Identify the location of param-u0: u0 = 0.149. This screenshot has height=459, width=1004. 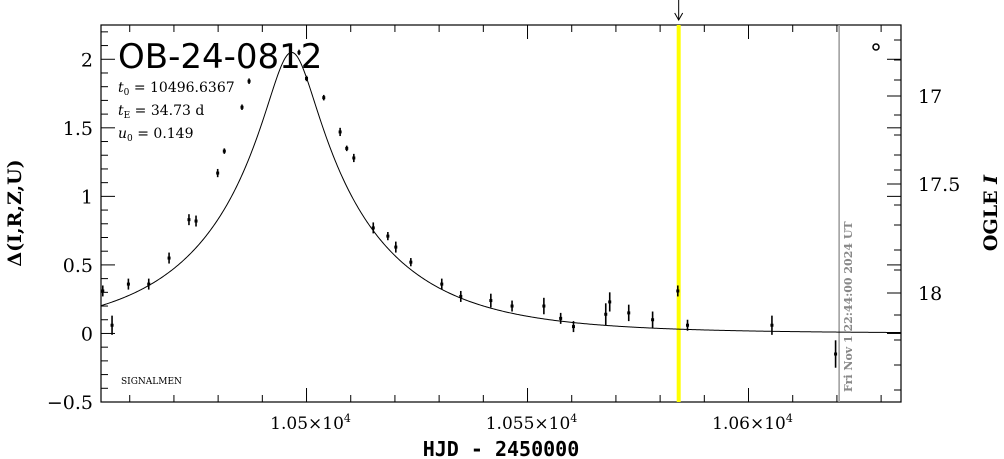
(156, 135).